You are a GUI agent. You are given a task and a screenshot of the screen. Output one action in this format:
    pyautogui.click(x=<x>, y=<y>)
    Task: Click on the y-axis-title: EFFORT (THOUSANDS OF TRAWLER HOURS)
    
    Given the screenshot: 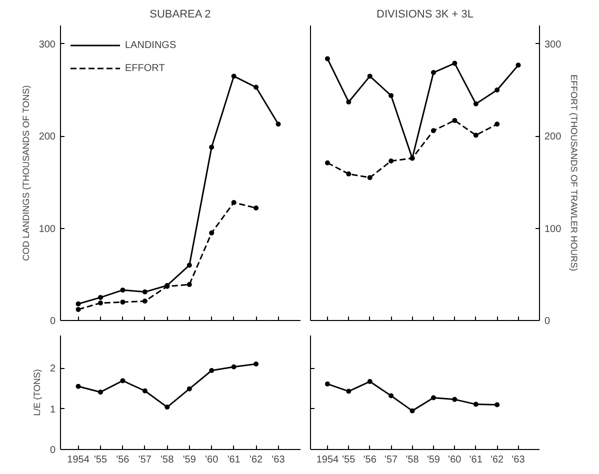 What is the action you would take?
    pyautogui.click(x=574, y=173)
    